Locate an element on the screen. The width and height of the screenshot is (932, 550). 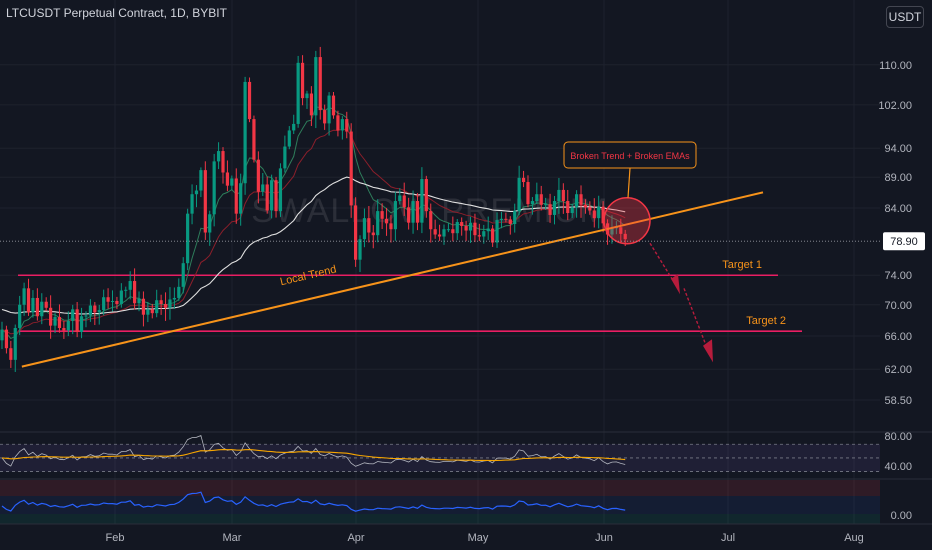
osc-band-mid is located at coordinates (440, 505).